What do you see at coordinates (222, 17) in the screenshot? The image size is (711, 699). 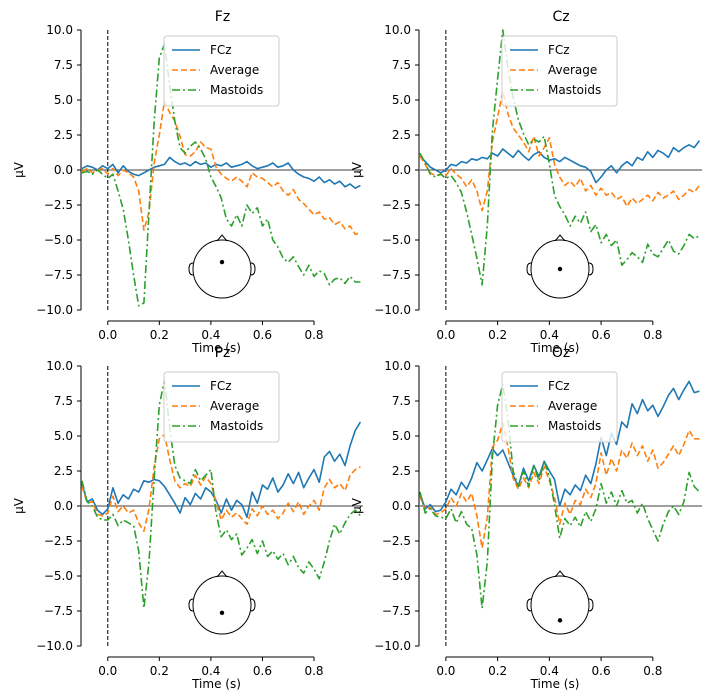 I see `panel-title: Fz` at bounding box center [222, 17].